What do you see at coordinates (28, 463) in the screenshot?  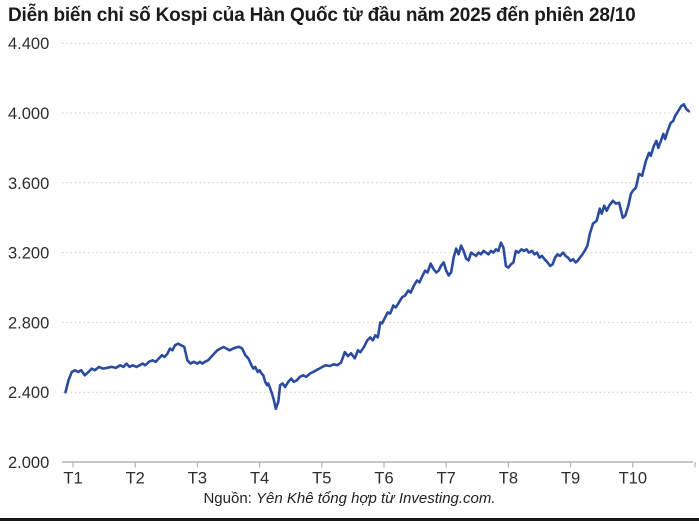 I see `y-tick-label: 2.000` at bounding box center [28, 463].